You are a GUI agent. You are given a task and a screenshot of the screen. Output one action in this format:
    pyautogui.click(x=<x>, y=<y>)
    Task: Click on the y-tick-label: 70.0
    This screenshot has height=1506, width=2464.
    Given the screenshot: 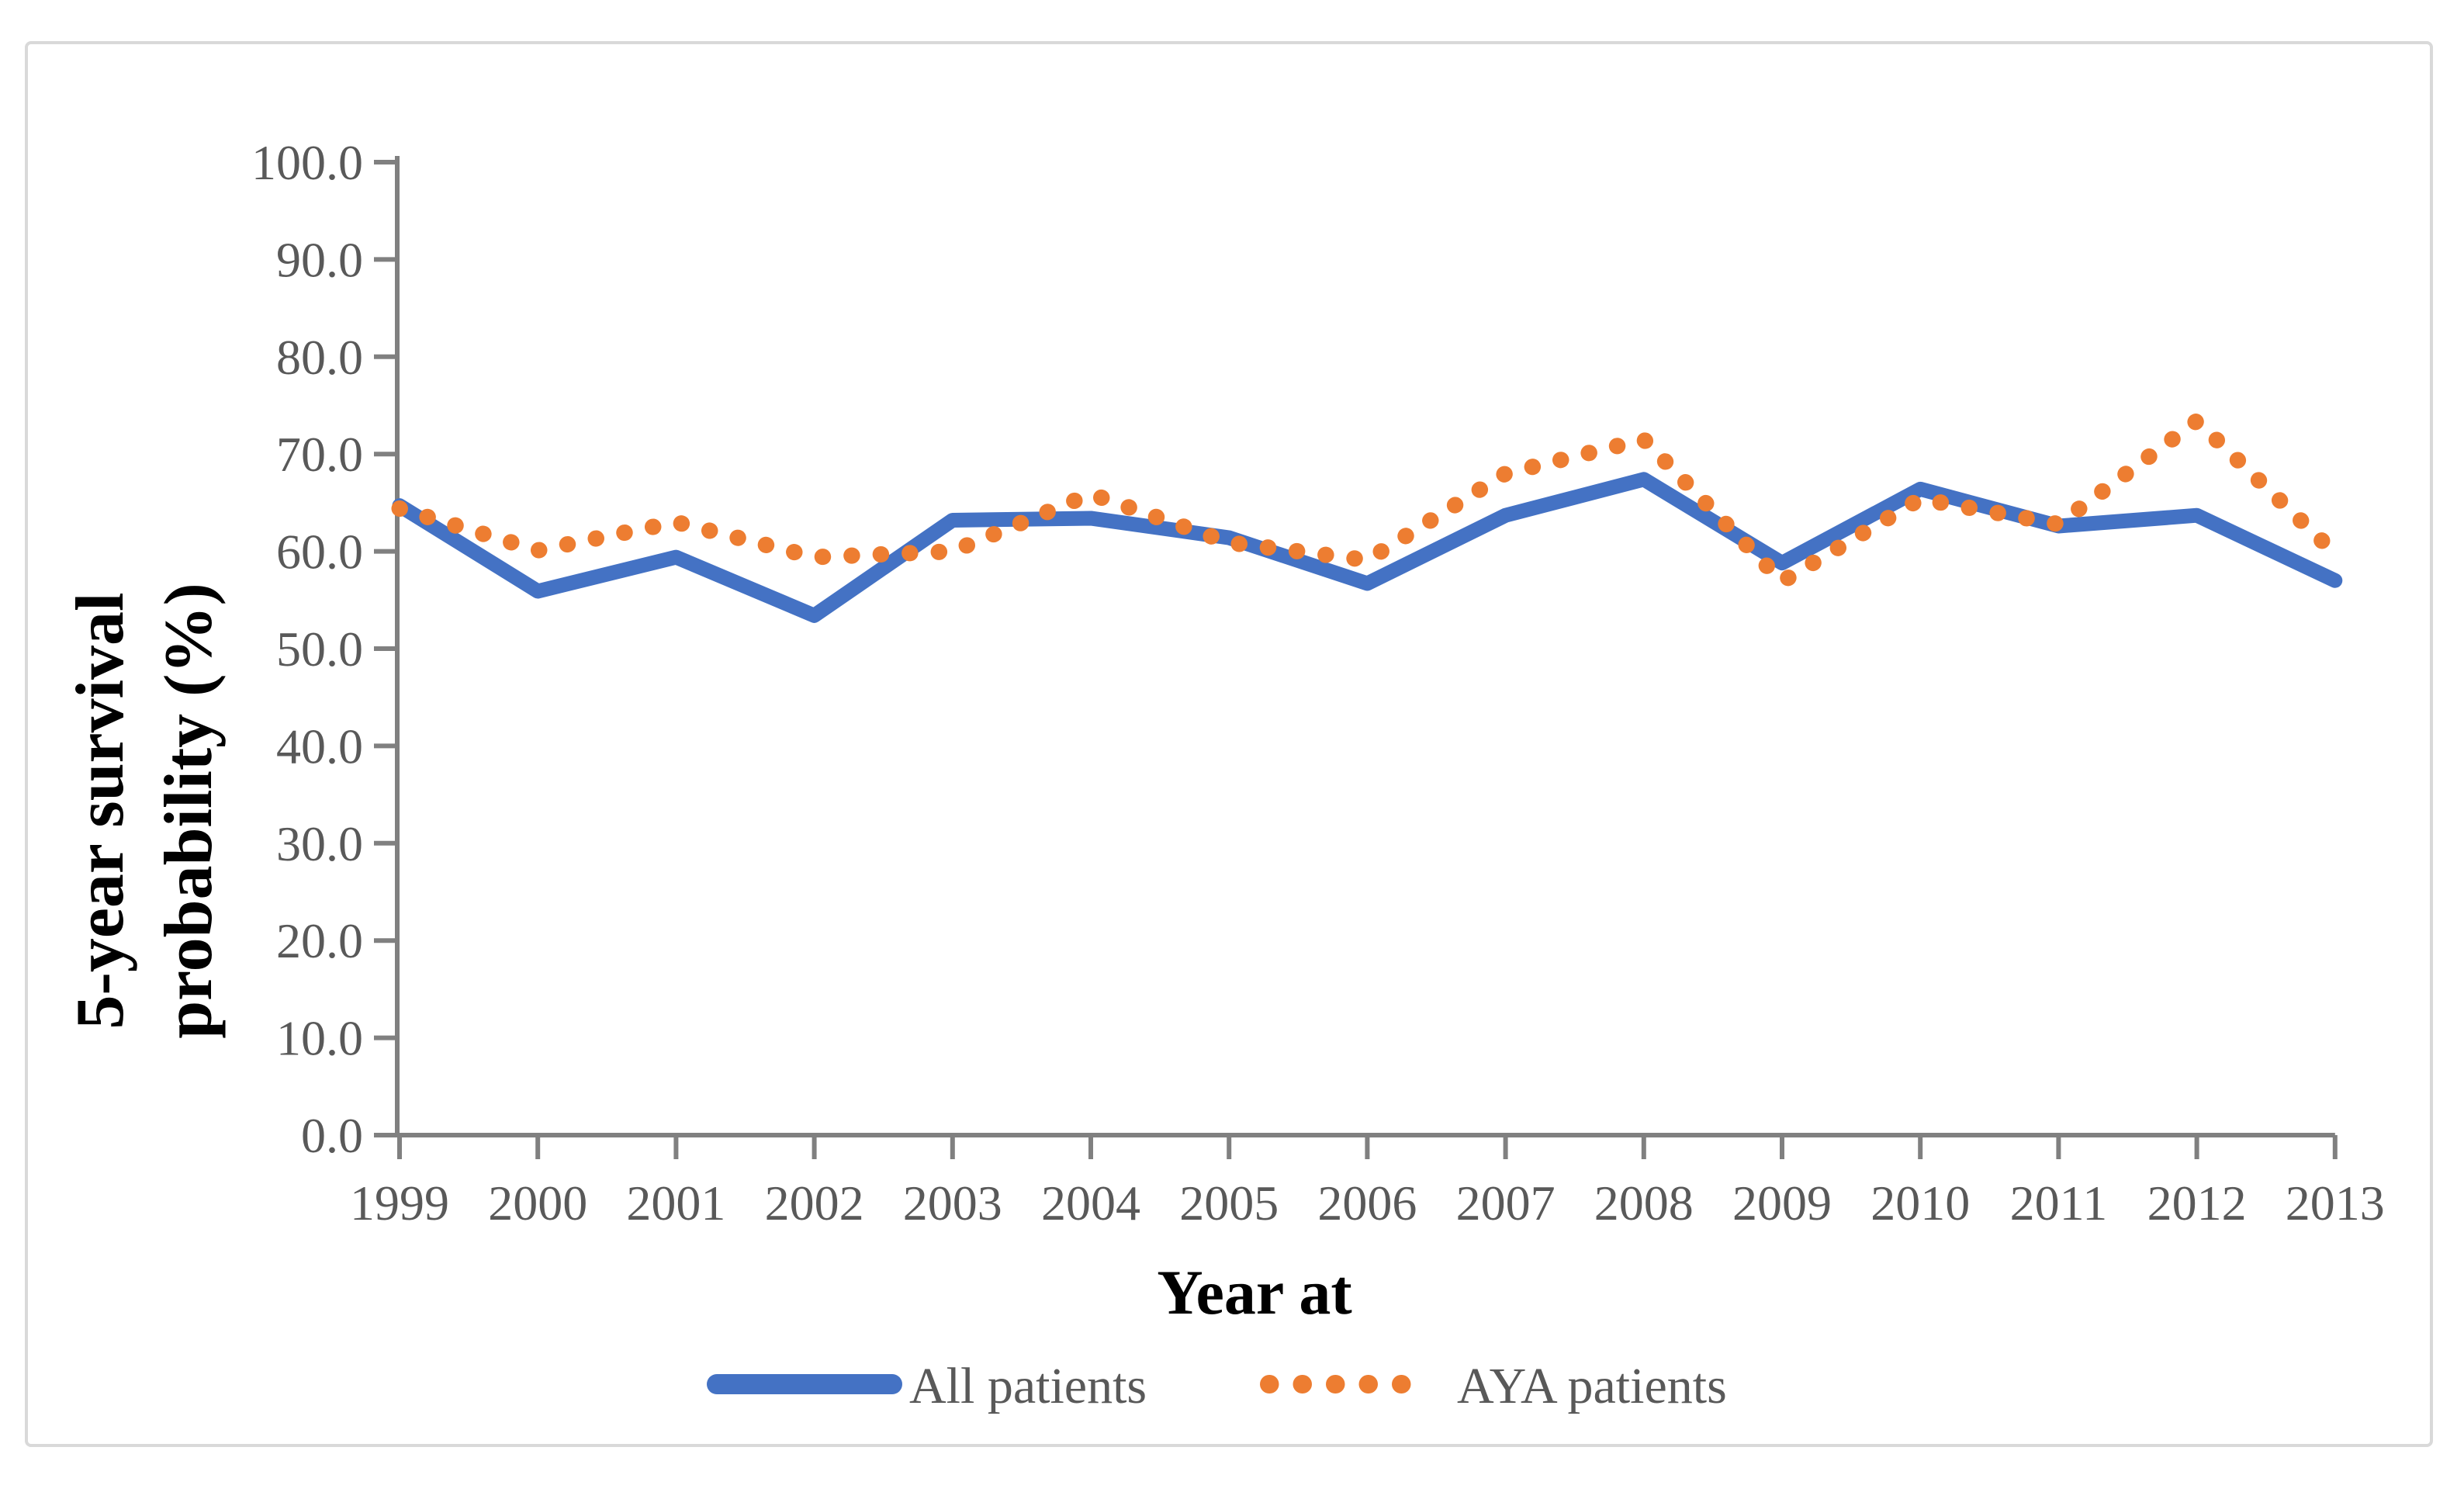 What is the action you would take?
    pyautogui.click(x=319, y=454)
    